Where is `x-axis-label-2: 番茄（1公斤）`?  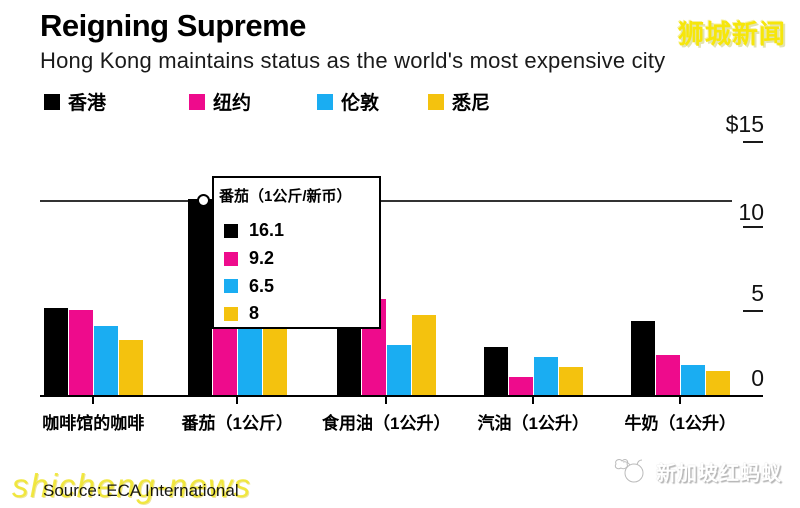 x-axis-label-2: 番茄（1公斤） is located at coordinates (237, 423).